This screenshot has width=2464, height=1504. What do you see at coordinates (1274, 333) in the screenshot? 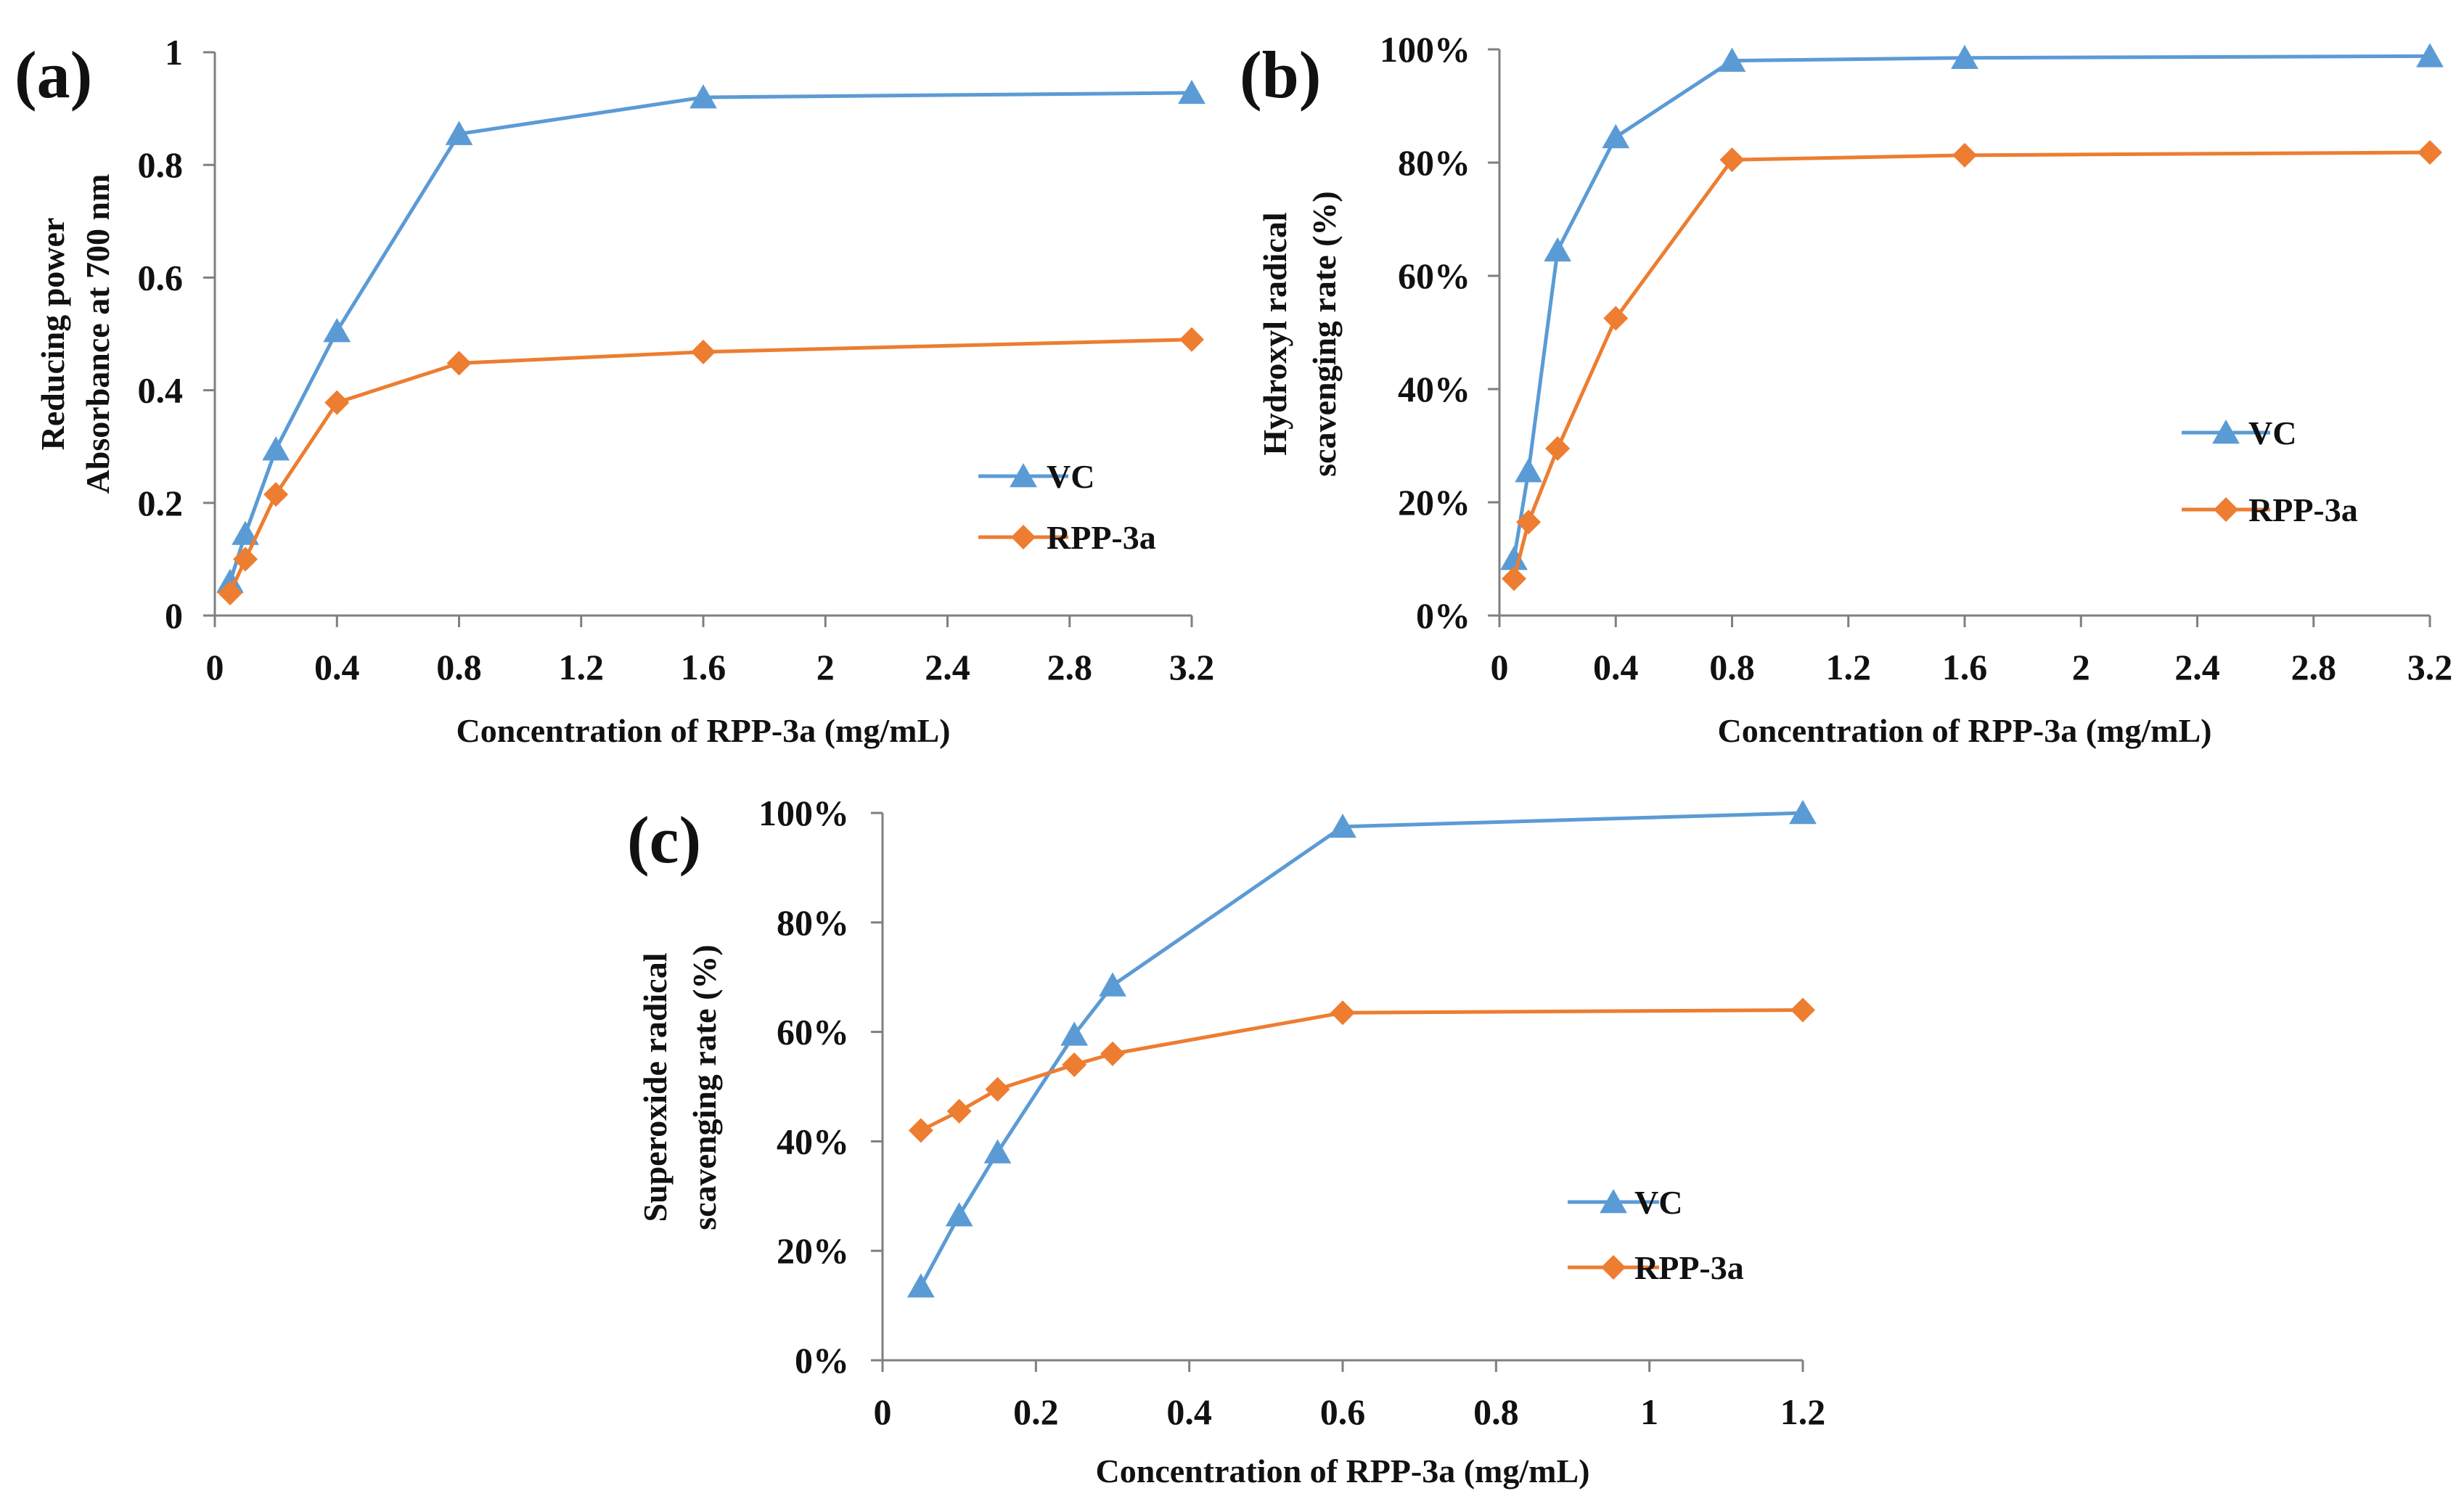
I see `y-axis-title: Hydroxyl radical` at bounding box center [1274, 333].